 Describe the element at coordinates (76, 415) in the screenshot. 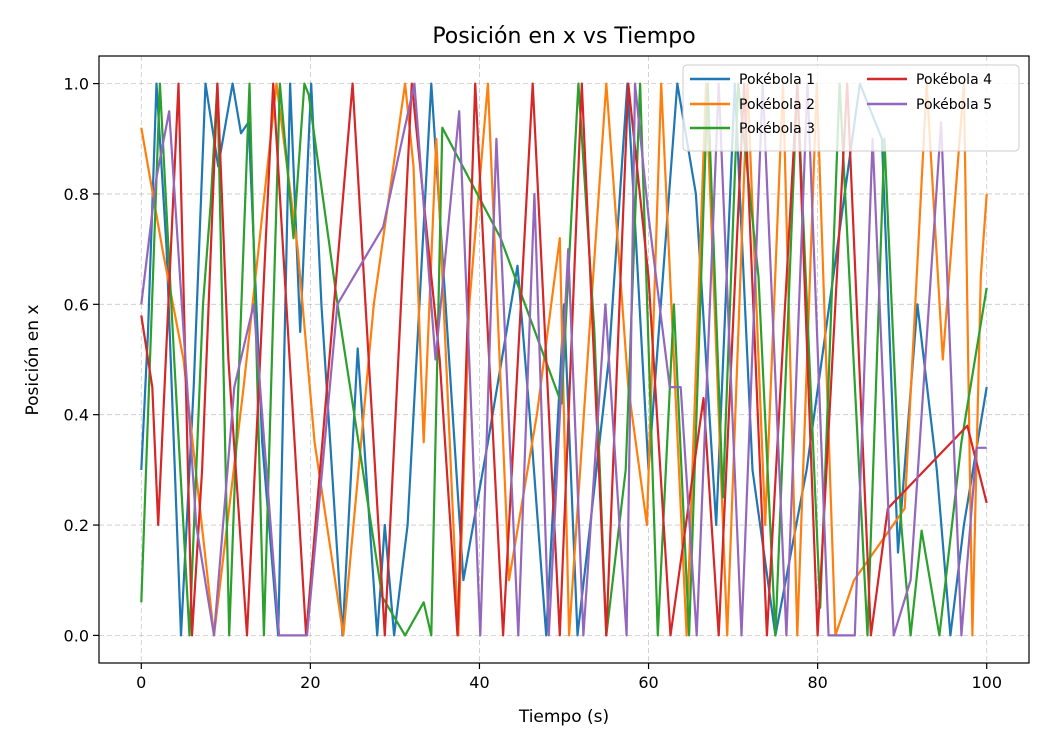

I see `y-tick-label: 0.4` at that location.